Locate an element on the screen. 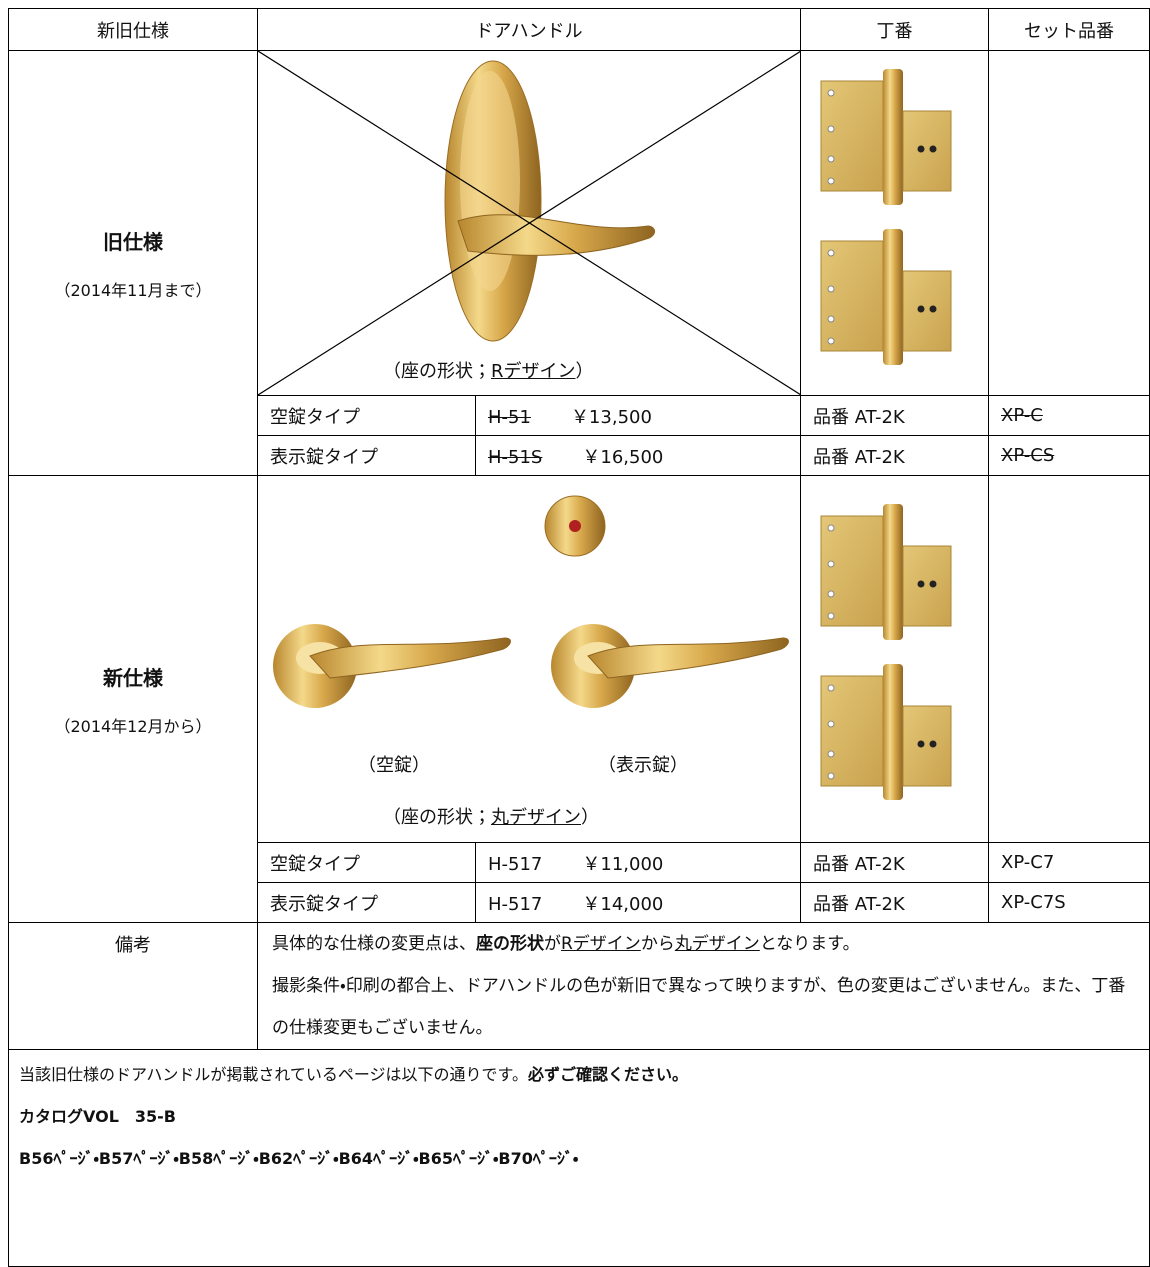  set-code: XP-C7S is located at coordinates (1069, 902).